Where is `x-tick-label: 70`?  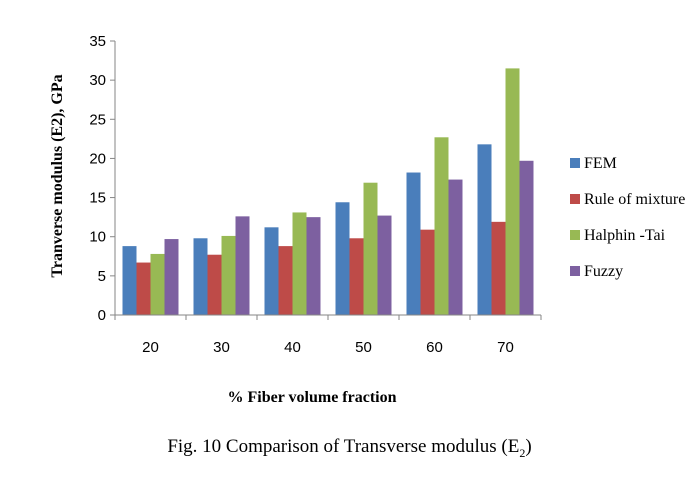 x-tick-label: 70 is located at coordinates (505, 347).